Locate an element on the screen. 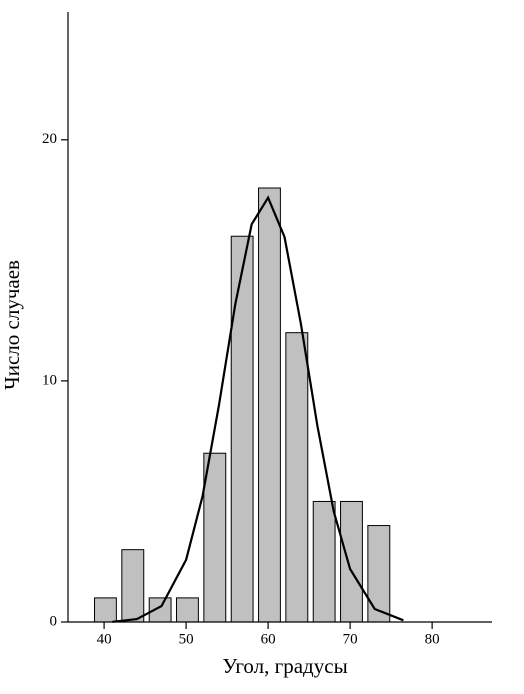  x-tick-label: 50 is located at coordinates (186, 639).